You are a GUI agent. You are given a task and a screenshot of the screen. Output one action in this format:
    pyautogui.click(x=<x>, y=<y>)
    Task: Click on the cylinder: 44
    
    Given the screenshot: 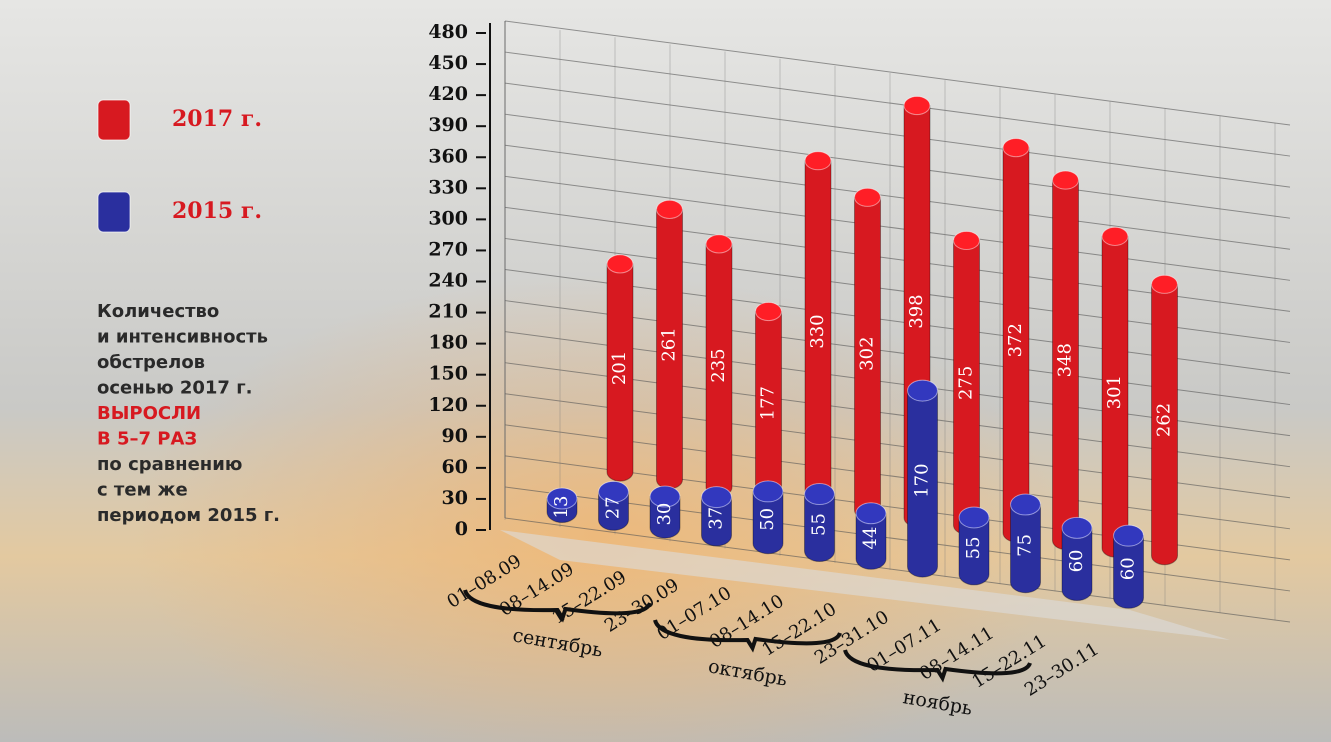 What is the action you would take?
    pyautogui.click(x=871, y=536)
    